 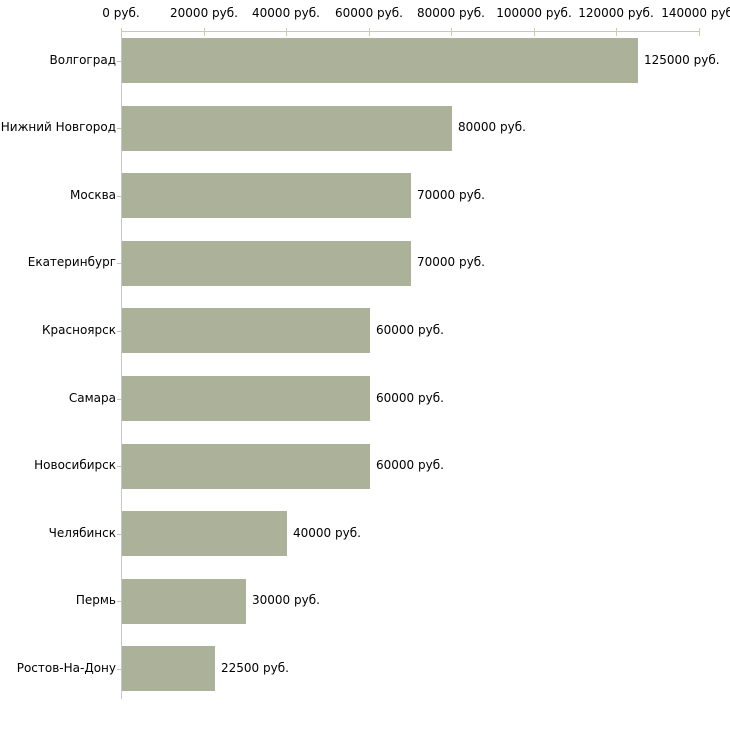 I want to click on category-label: Москва, so click(x=93, y=195).